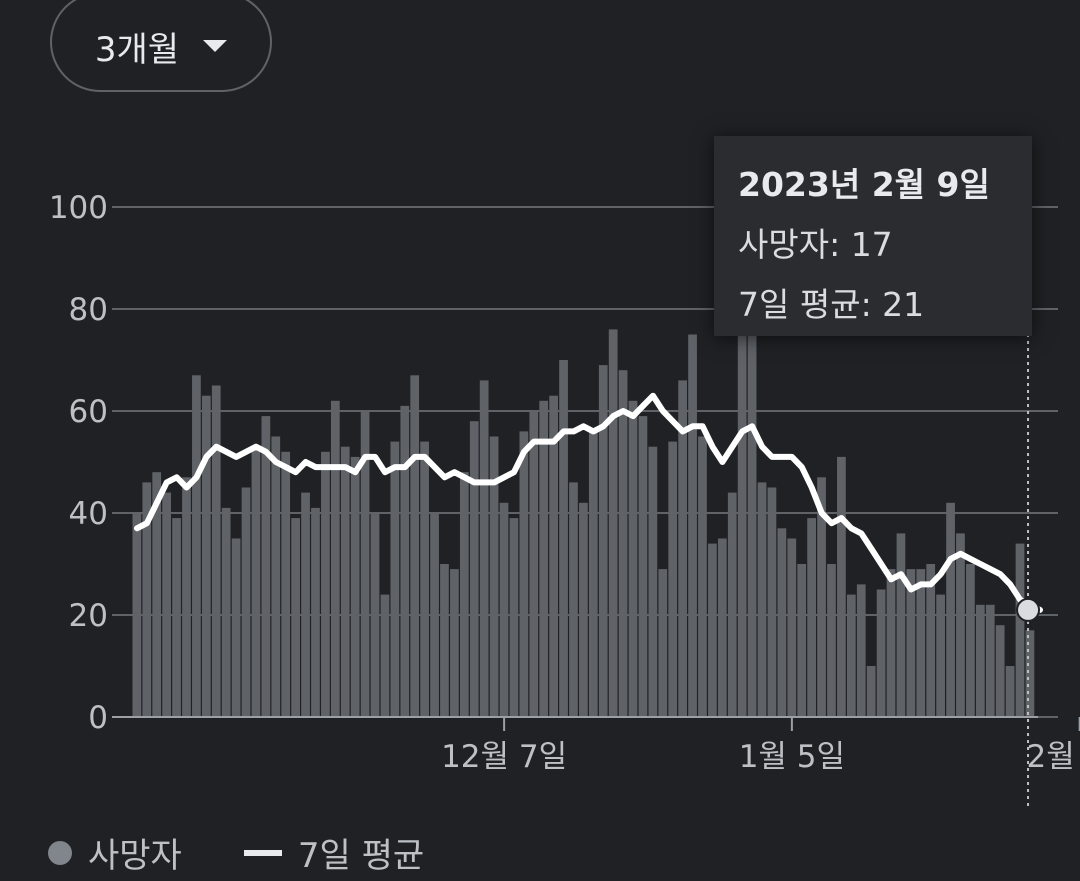 The width and height of the screenshot is (1080, 881). I want to click on marker-layer, so click(1028, 472).